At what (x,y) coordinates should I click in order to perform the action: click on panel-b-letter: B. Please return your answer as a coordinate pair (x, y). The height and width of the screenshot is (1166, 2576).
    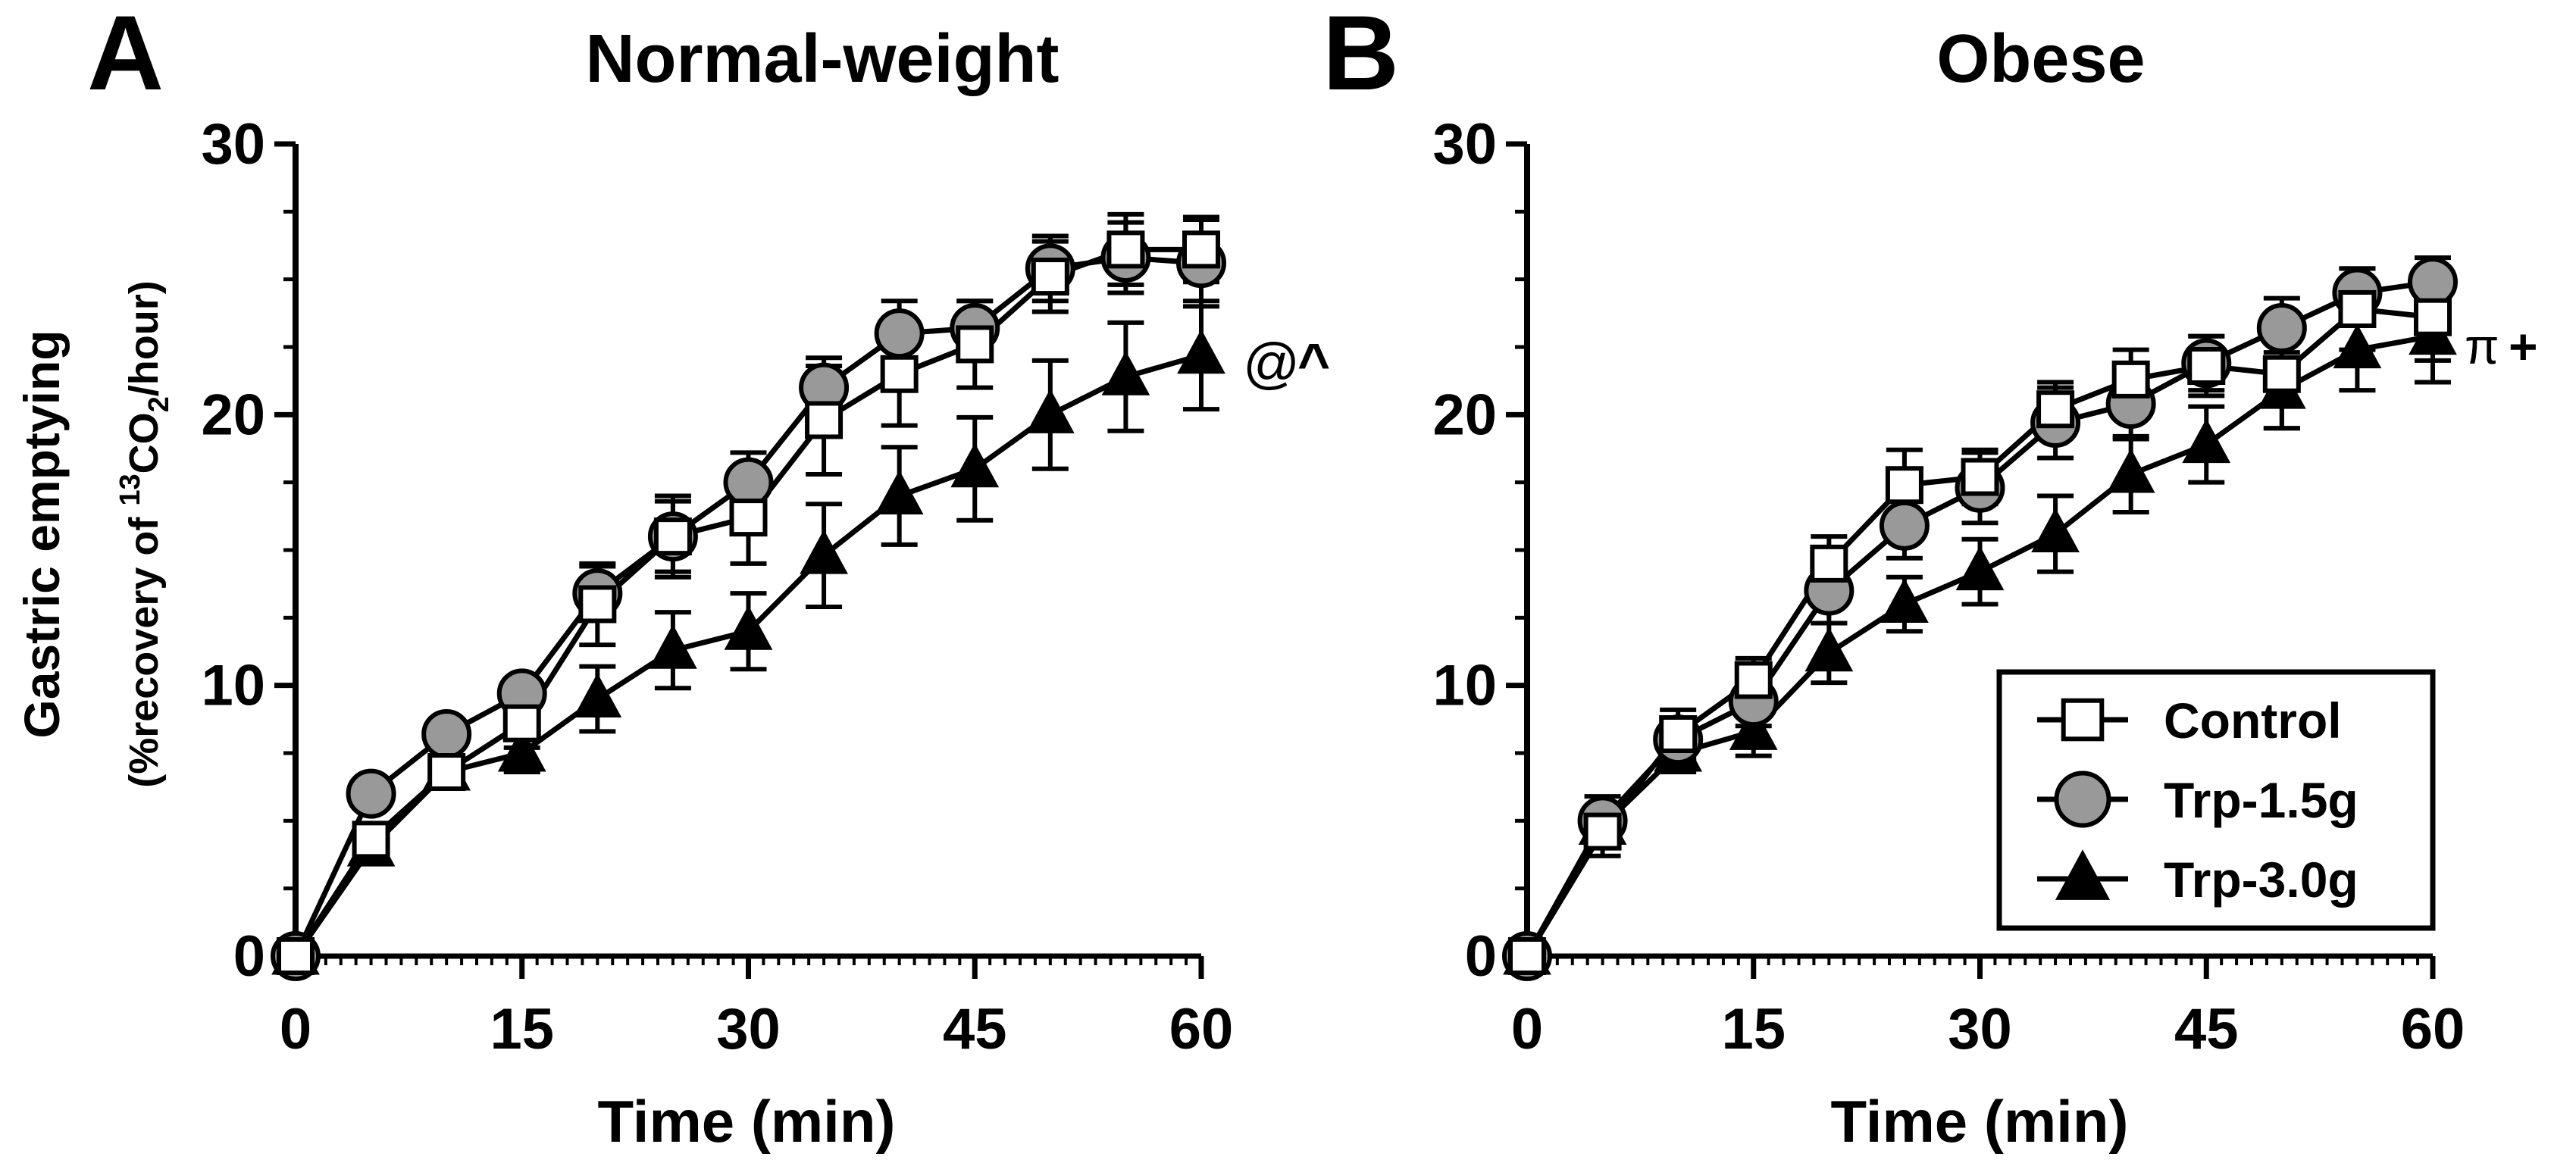
    Looking at the image, I should click on (1360, 56).